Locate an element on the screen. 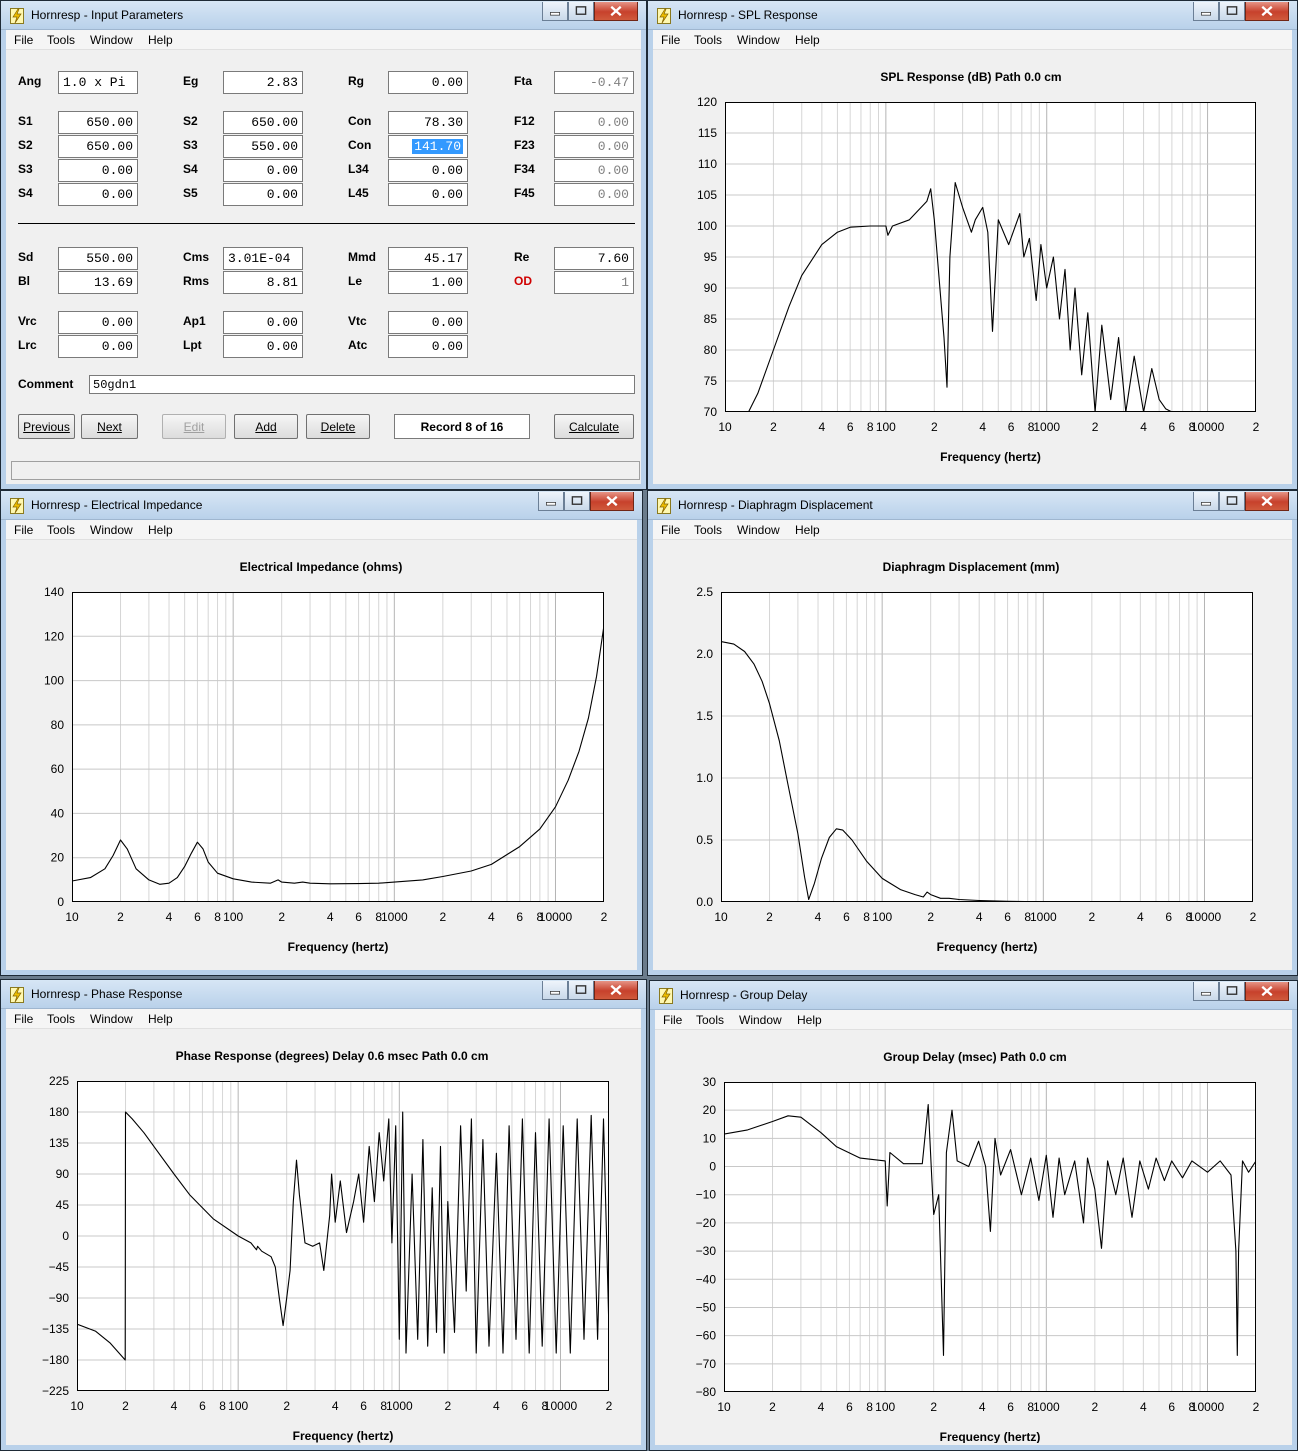 The width and height of the screenshot is (1298, 1451). param-field-atc: 0.00 is located at coordinates (428, 346).